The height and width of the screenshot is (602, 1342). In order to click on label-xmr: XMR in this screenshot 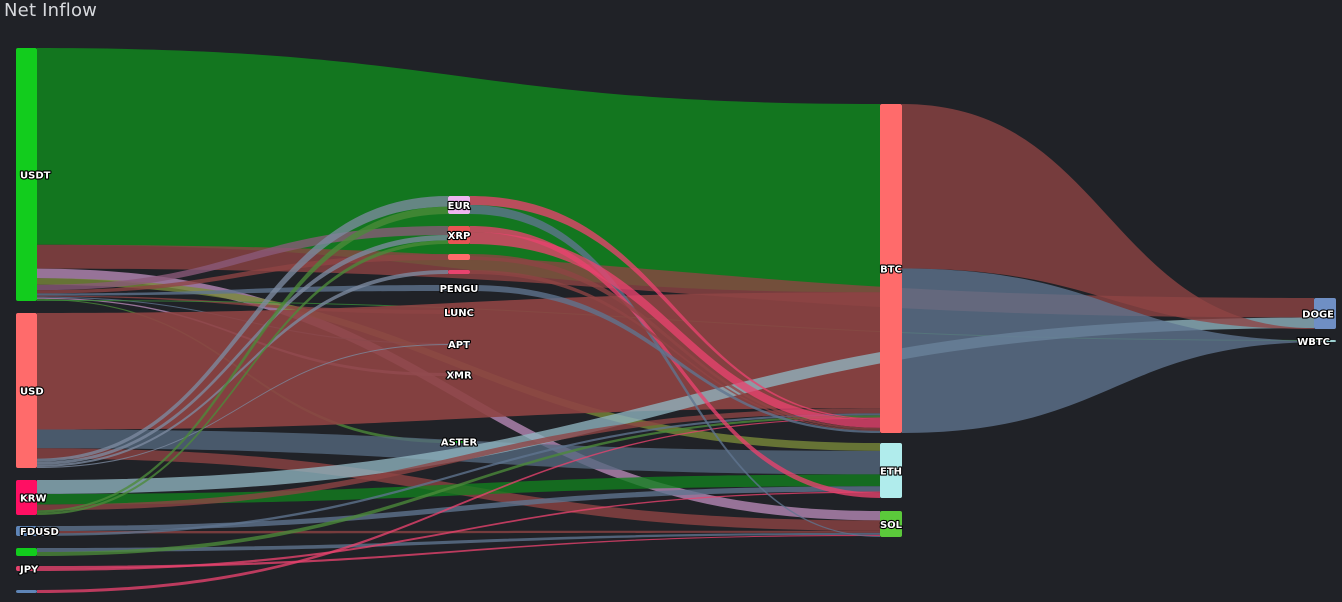, I will do `click(459, 376)`.